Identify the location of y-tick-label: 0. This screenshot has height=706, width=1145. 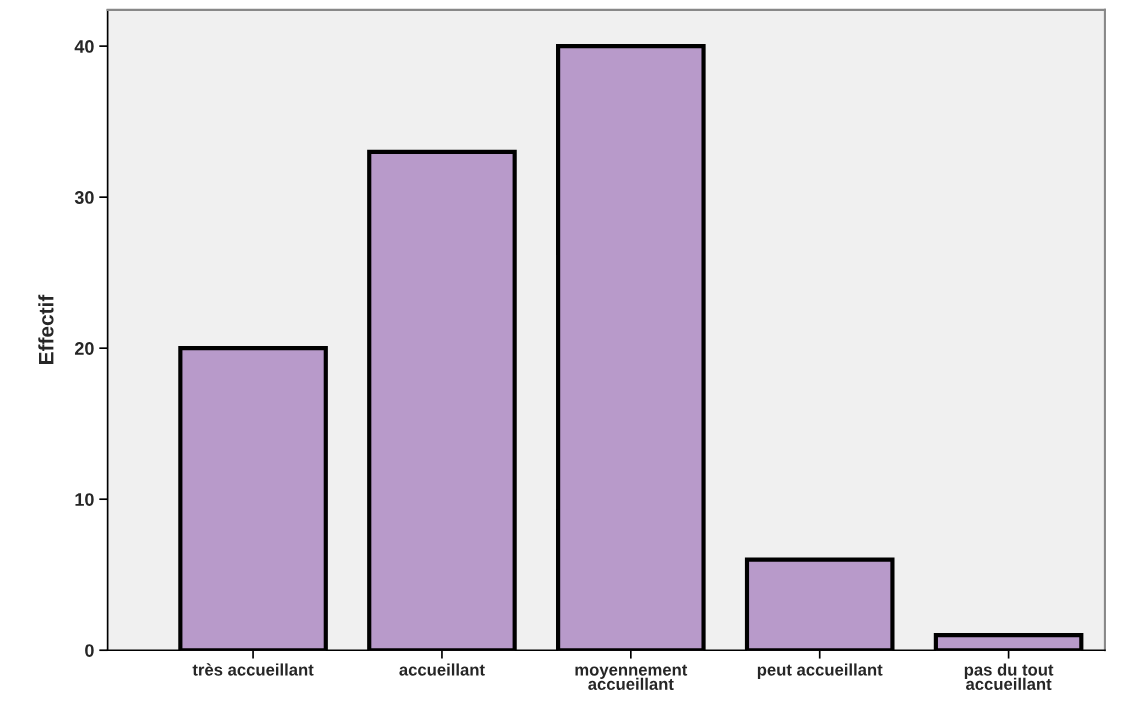
(89, 650).